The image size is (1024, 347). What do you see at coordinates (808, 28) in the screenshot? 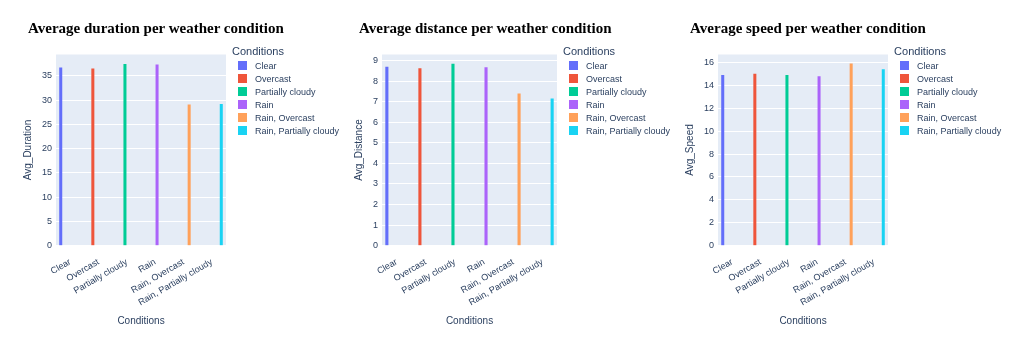
I see `chart-title: Average speed per weather condition` at bounding box center [808, 28].